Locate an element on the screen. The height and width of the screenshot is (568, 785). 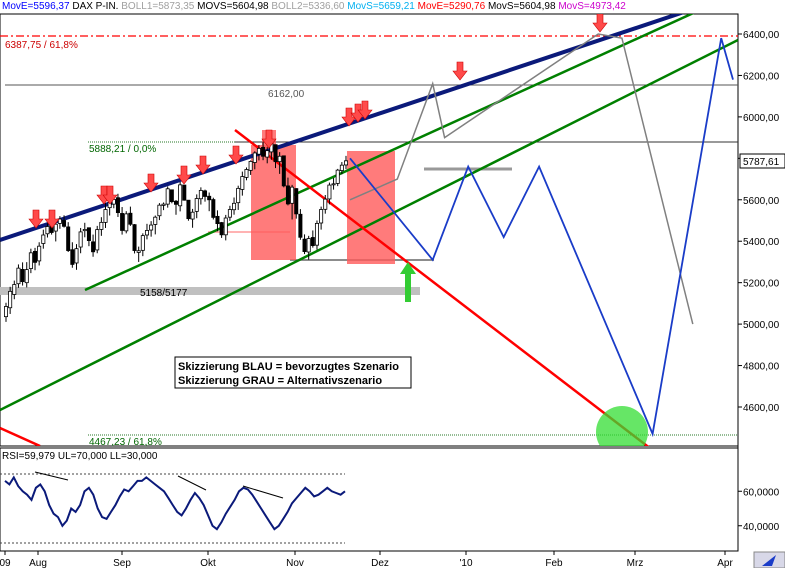
time-tick-label: 09 is located at coordinates (5, 563).